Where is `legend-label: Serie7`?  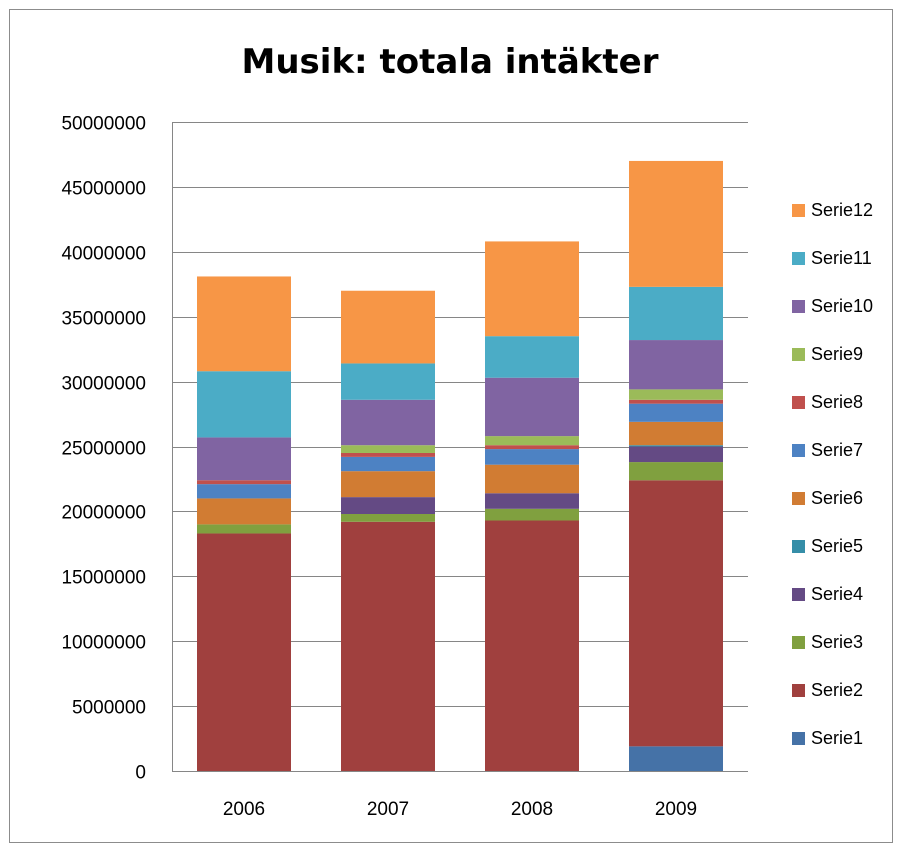
legend-label: Serie7 is located at coordinates (837, 450).